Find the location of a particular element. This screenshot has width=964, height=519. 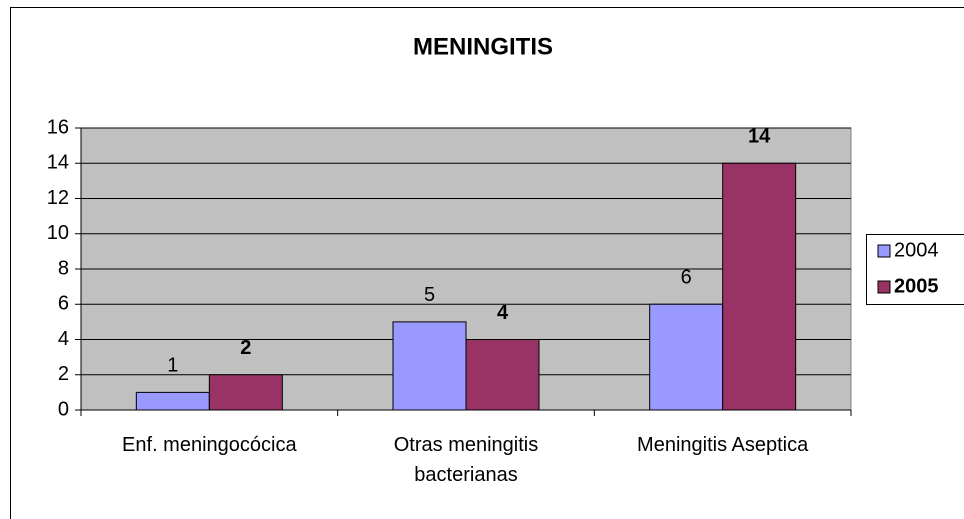

y-tick-label: 6 is located at coordinates (63, 304).